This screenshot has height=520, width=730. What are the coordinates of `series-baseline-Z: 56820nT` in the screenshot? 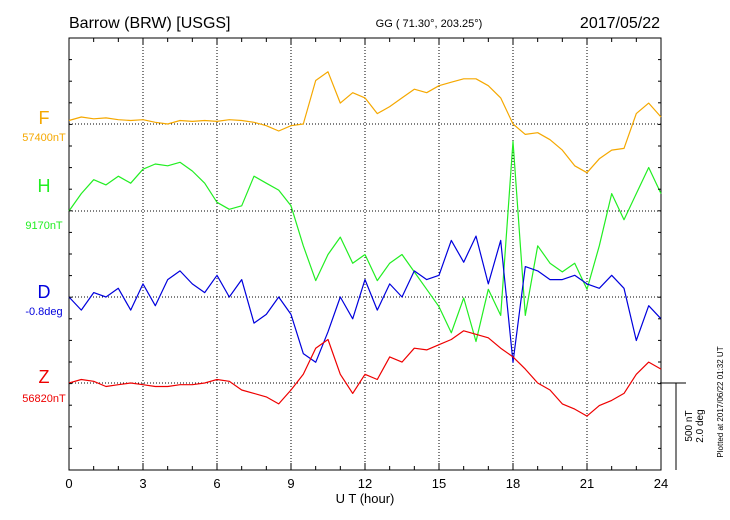 It's located at (44, 399).